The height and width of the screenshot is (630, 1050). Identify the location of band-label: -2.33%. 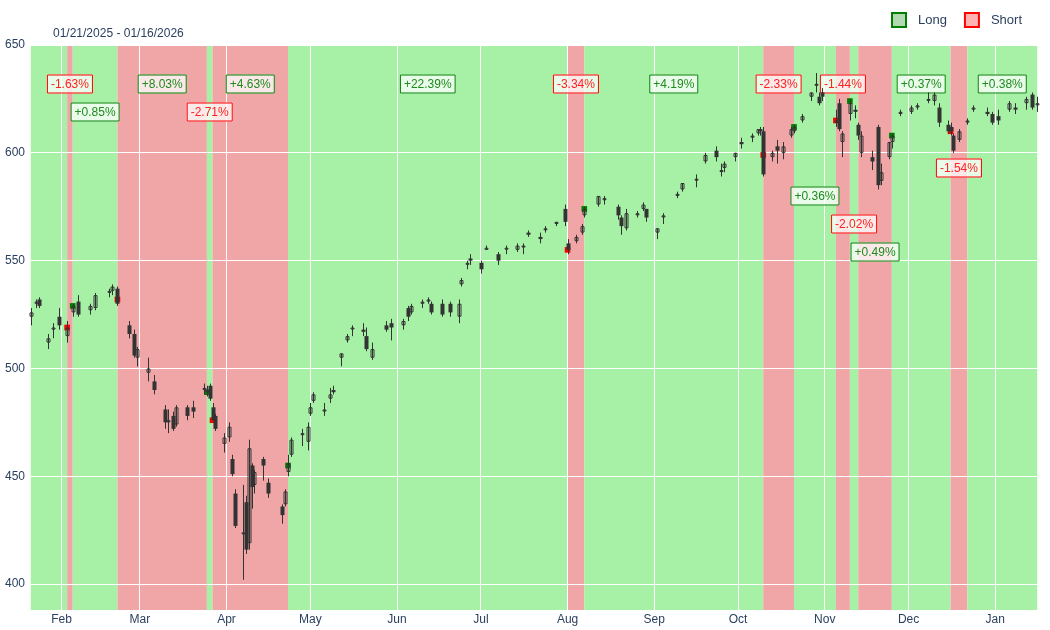
(778, 83).